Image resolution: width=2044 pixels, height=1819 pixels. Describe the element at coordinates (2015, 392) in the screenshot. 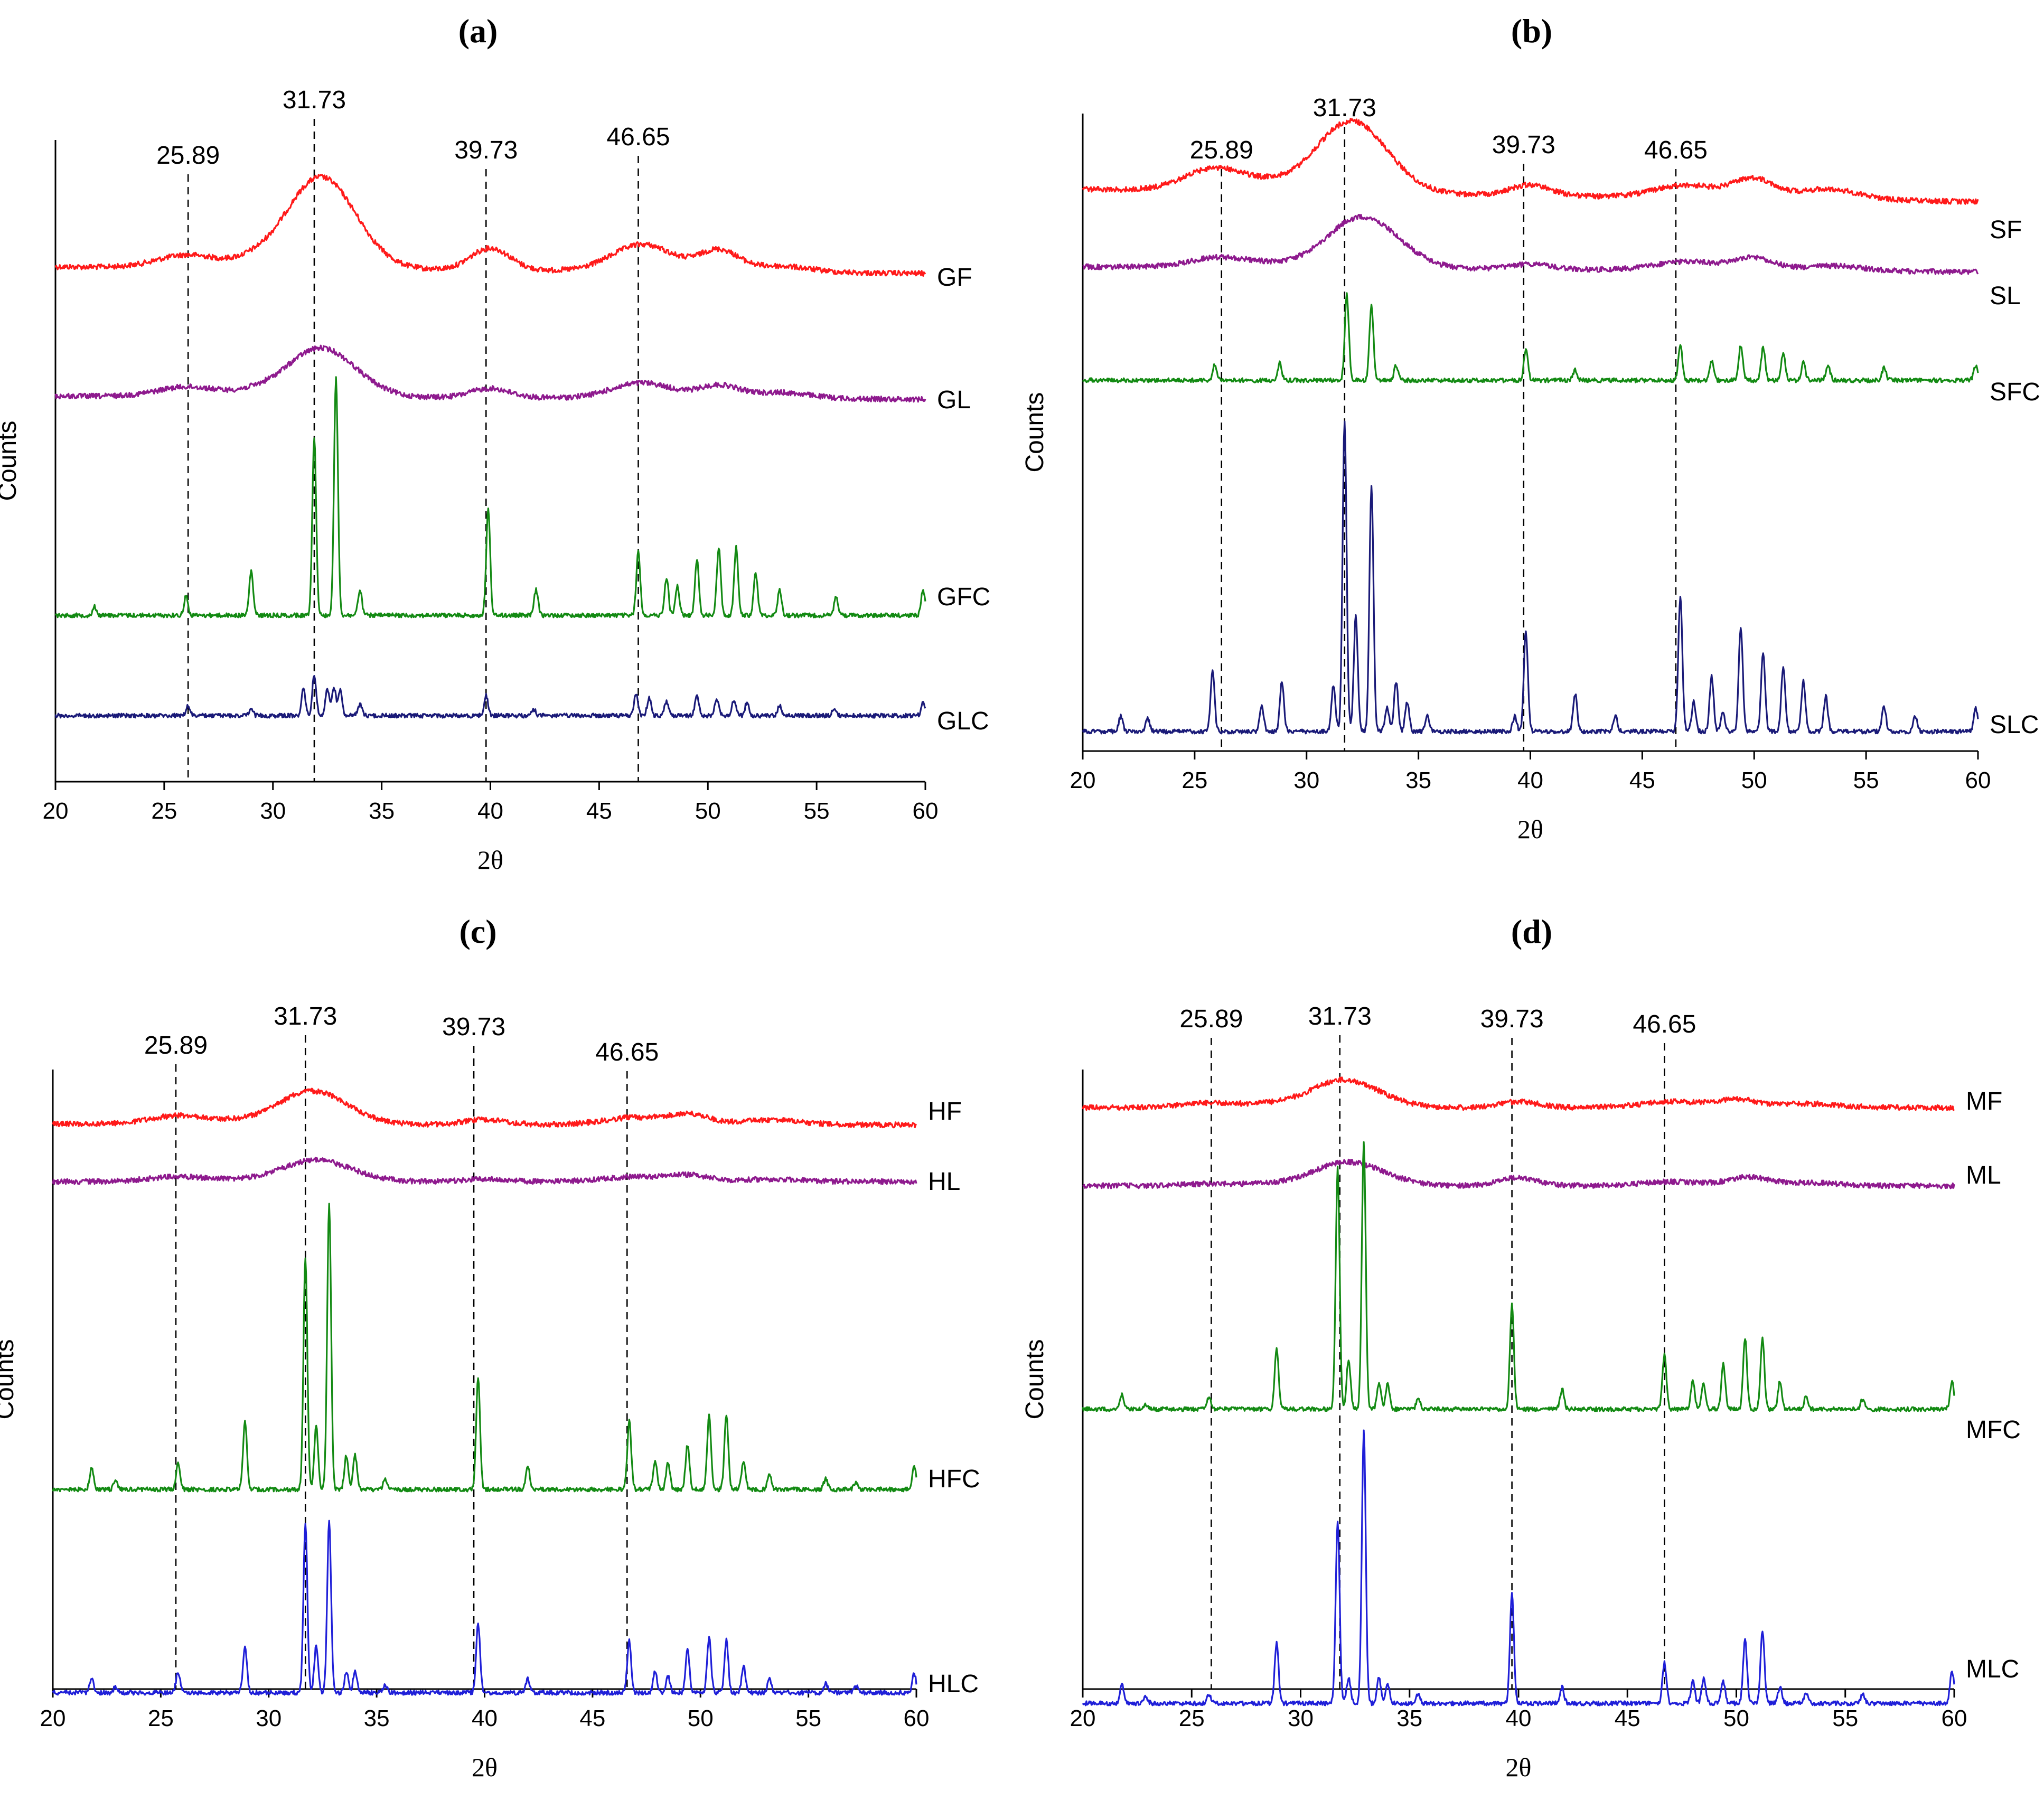

I see `series-label: SFC` at that location.